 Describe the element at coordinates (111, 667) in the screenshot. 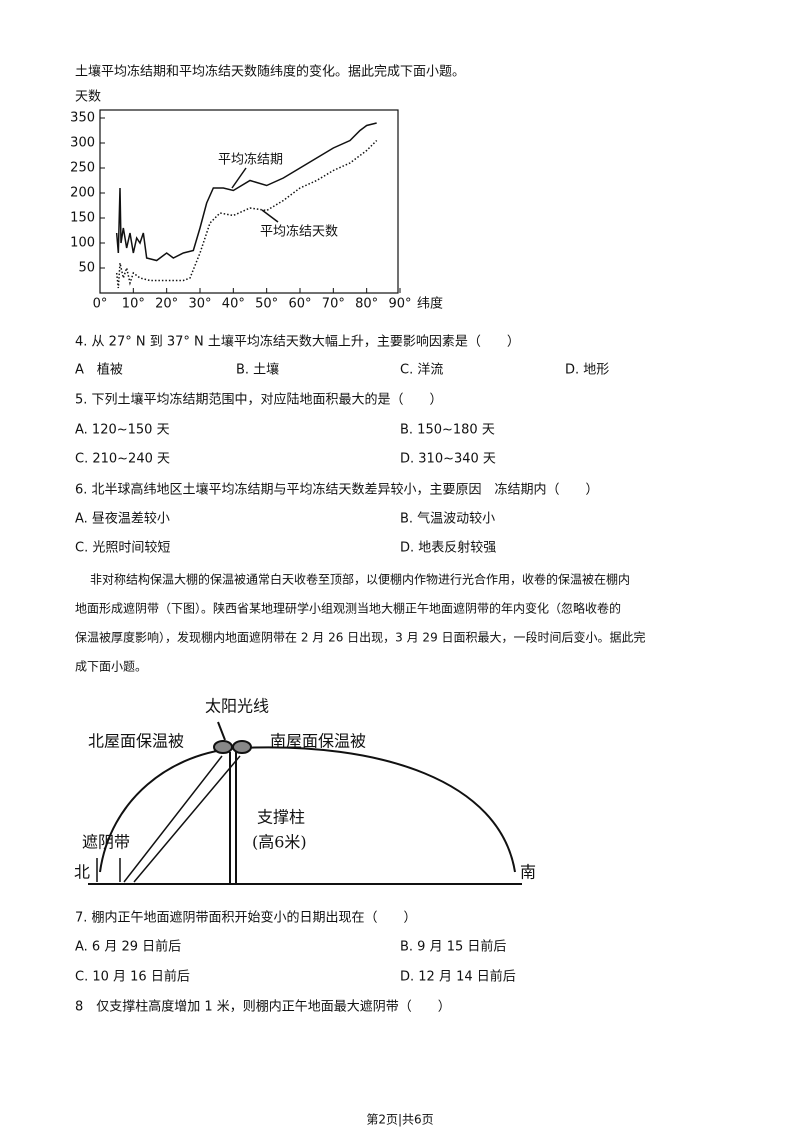

I see `paragraph-line: 成下面小题。` at that location.